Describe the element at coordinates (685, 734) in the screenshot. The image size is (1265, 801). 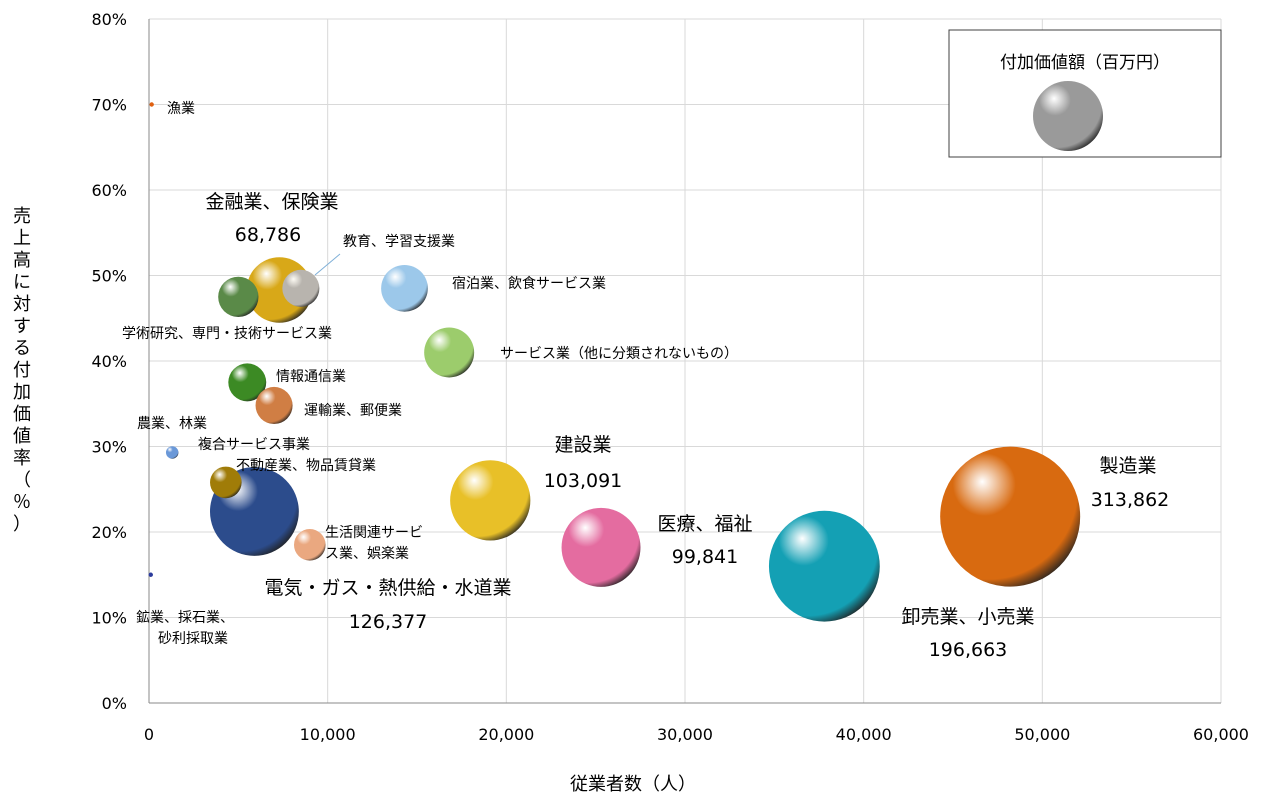
I see `x-tick-label: 30,000` at that location.